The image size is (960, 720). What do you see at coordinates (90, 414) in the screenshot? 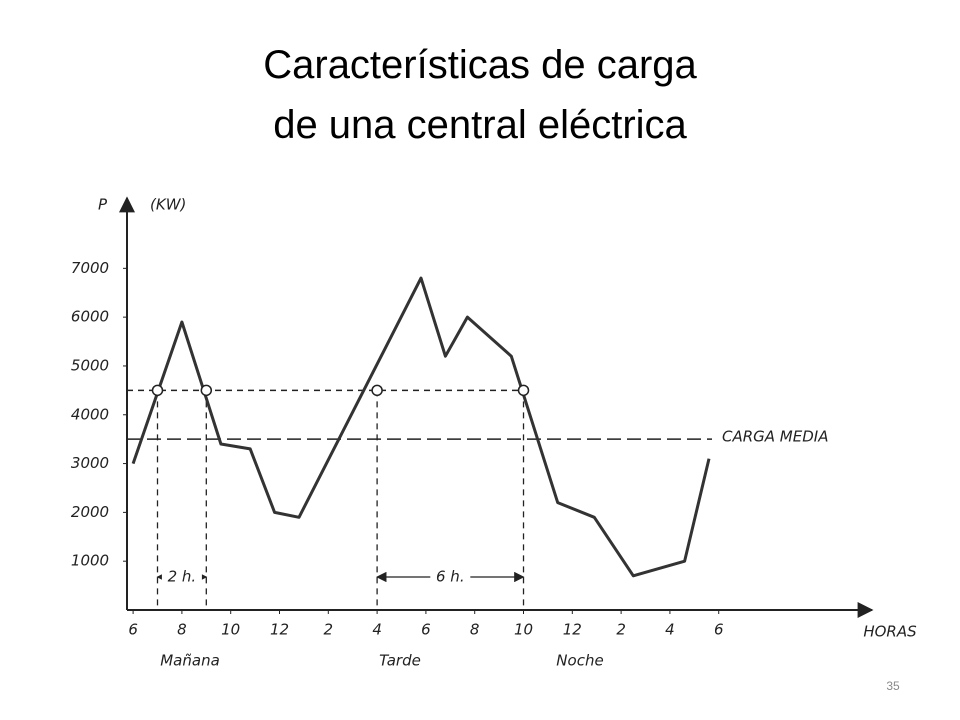
I see `y-tick-label: 4000` at bounding box center [90, 414].